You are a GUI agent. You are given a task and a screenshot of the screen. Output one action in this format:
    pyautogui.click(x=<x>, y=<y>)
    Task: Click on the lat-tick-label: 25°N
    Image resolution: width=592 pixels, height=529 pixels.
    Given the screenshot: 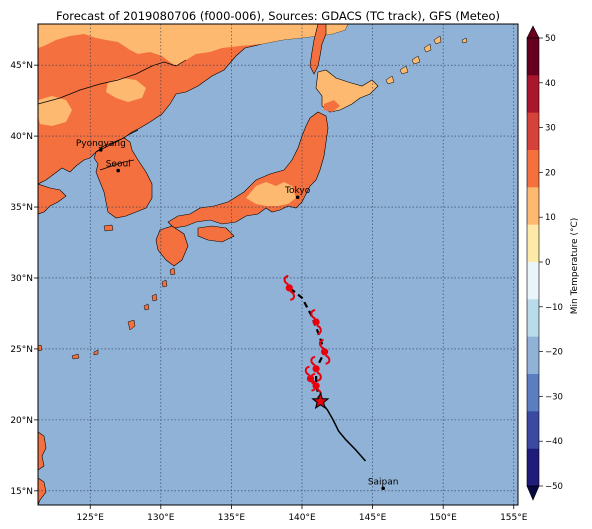 What is the action you would take?
    pyautogui.click(x=21, y=350)
    